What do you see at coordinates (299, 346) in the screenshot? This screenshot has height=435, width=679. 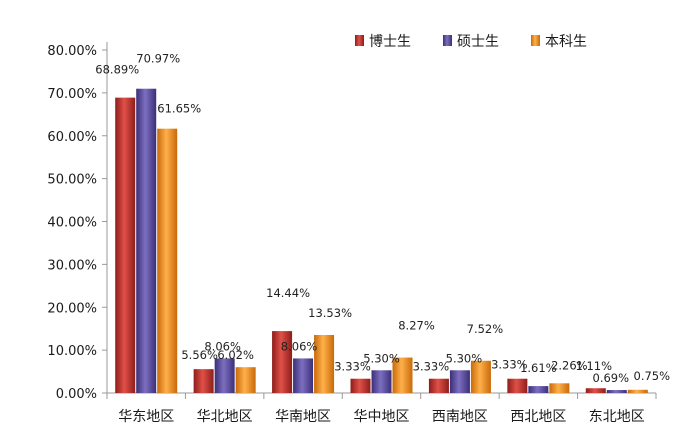 I see `data-label-2-3: 8.06%` at bounding box center [299, 346].